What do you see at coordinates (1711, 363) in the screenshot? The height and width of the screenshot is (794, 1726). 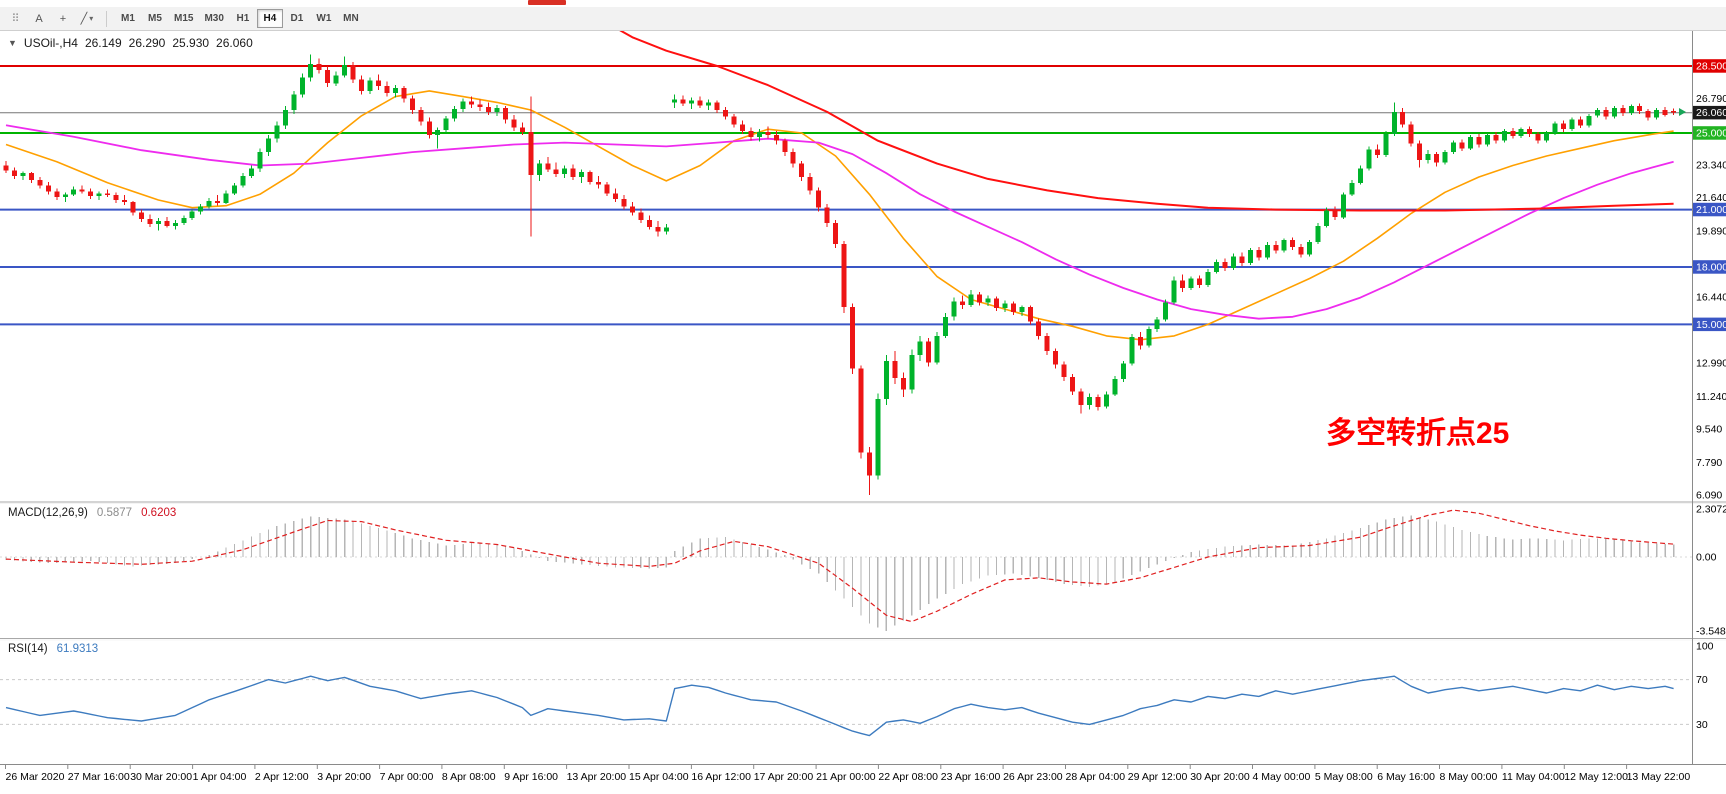 I see `price-axis-label: 12.990` at bounding box center [1711, 363].